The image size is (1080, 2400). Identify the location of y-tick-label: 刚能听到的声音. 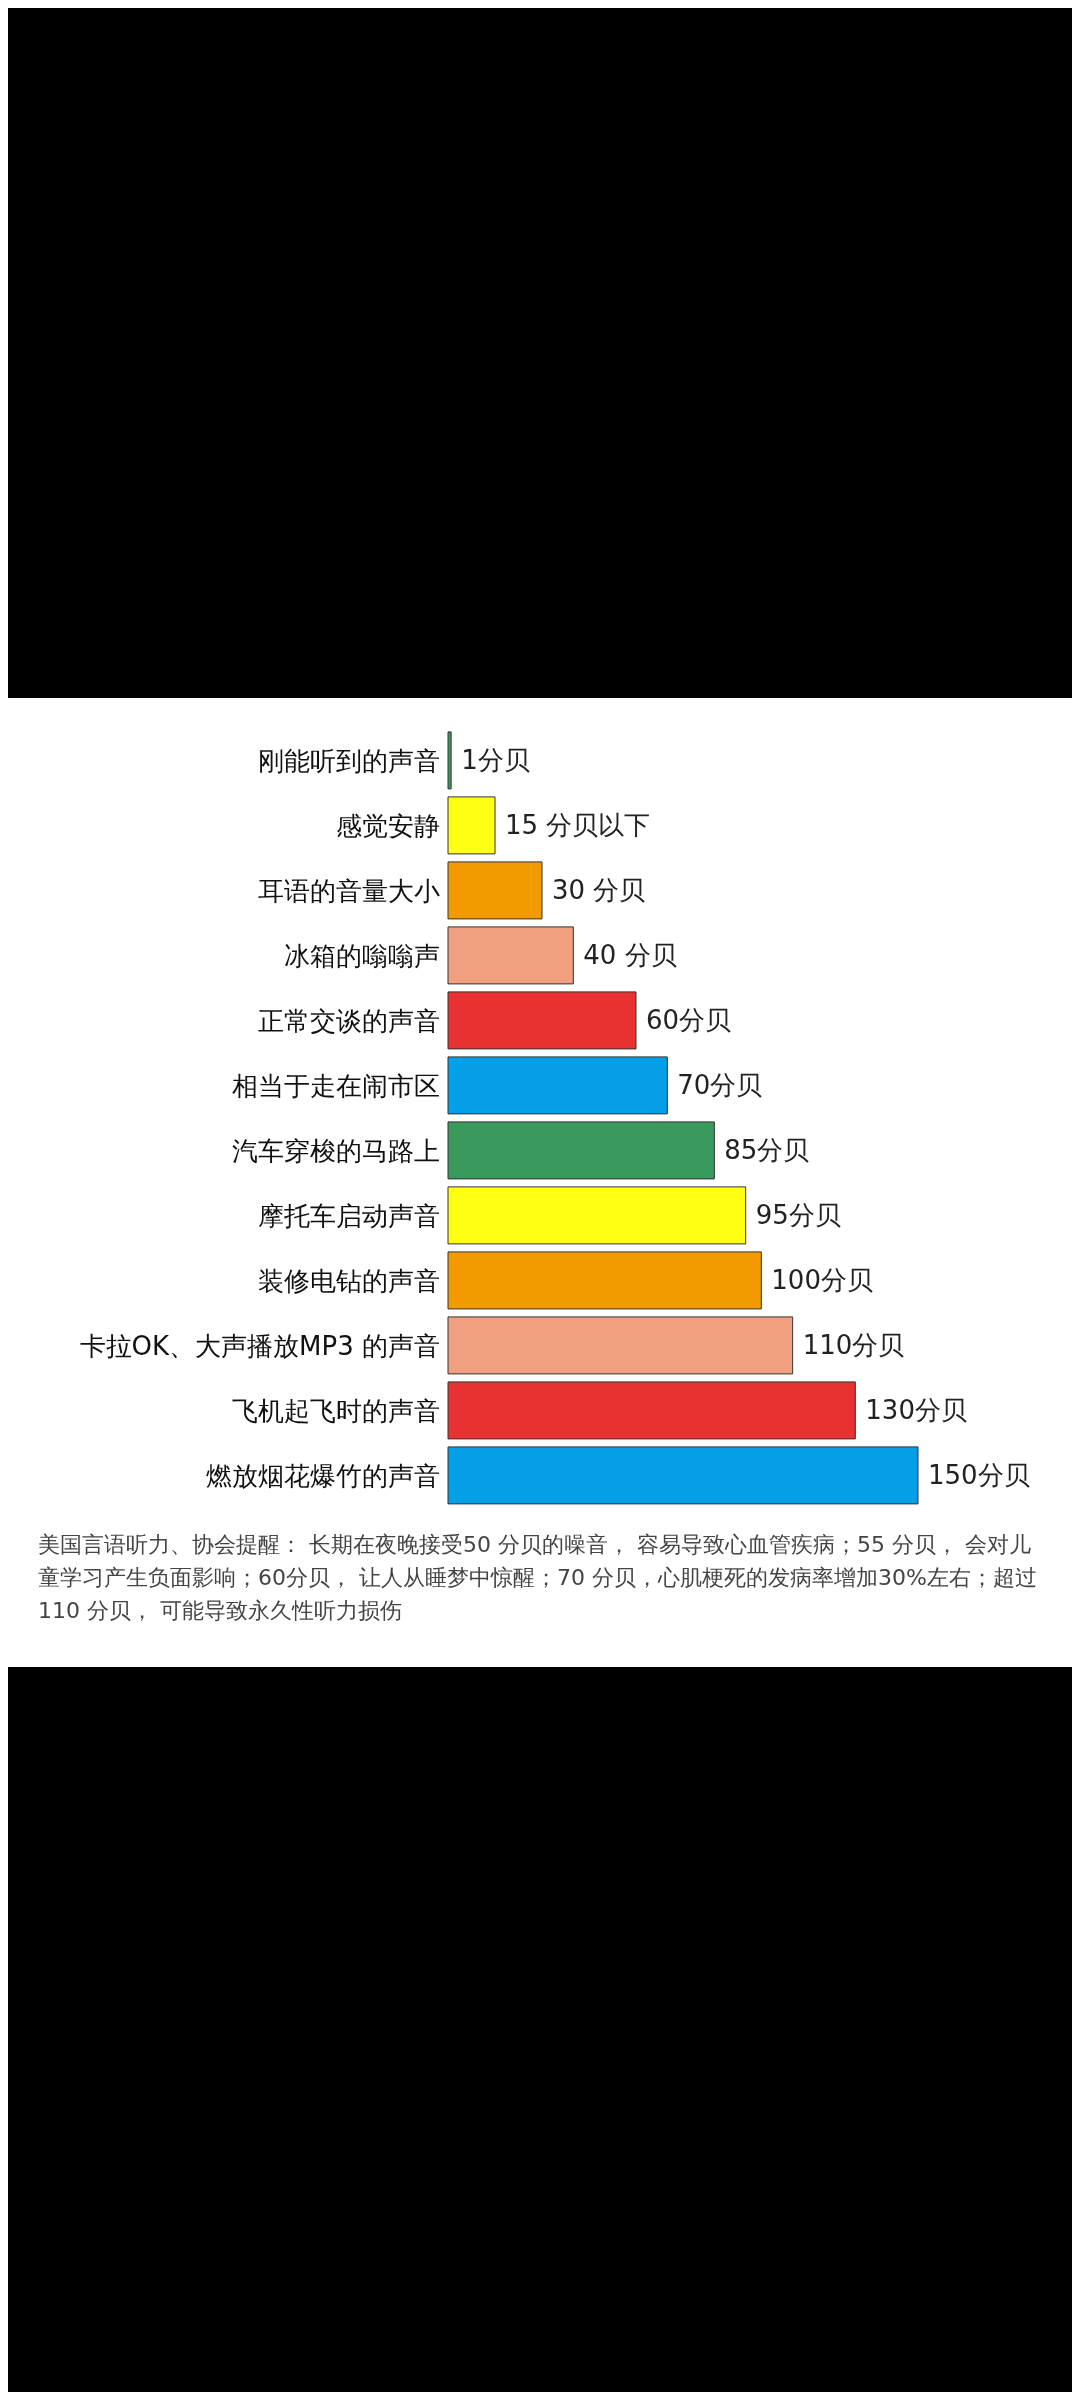
(349, 760).